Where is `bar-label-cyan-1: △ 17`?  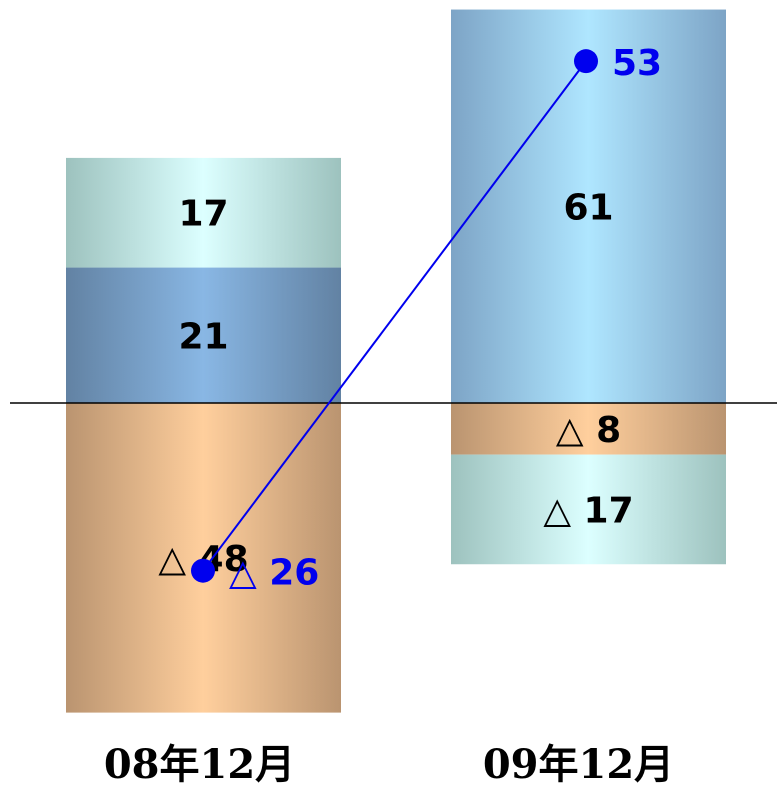
bar-label-cyan-1: △ 17 is located at coordinates (588, 510).